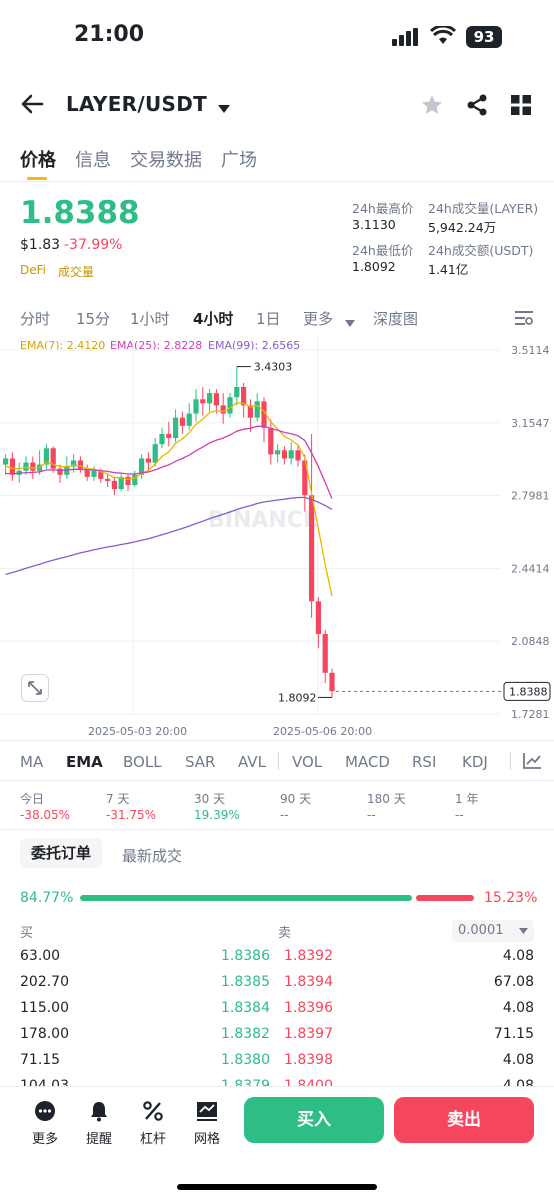  I want to click on leverage-button: 杠杆, so click(153, 1123).